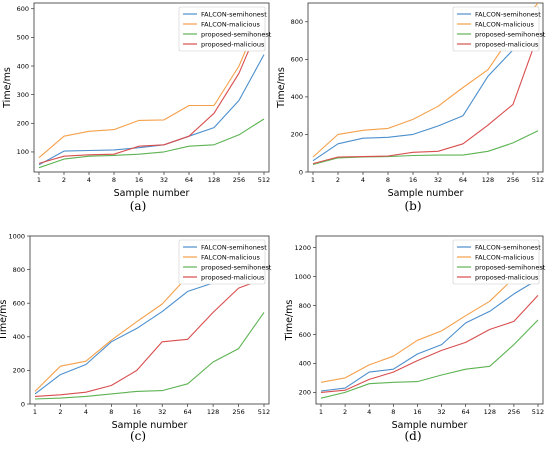 Image resolution: width=550 pixels, height=450 pixels. I want to click on y-tick-label: 1200, so click(302, 248).